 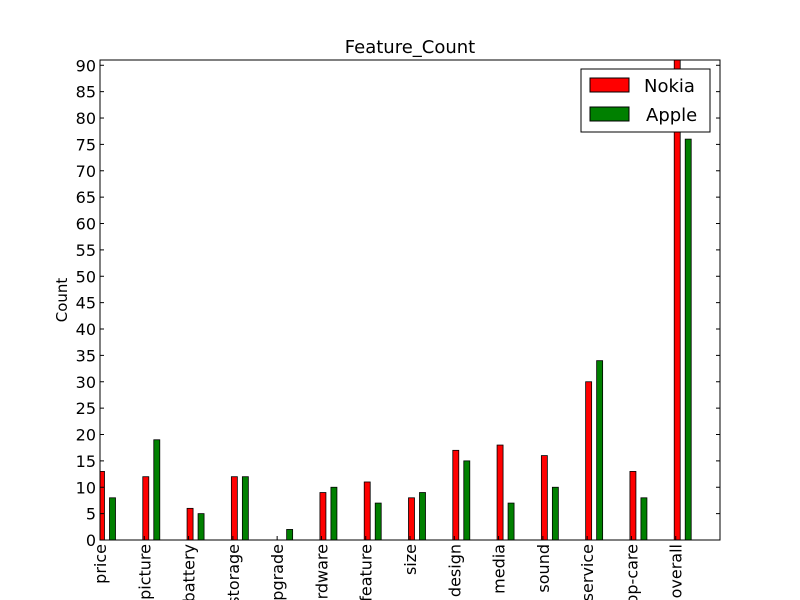 I want to click on y-tick-label: 70, so click(x=86, y=171).